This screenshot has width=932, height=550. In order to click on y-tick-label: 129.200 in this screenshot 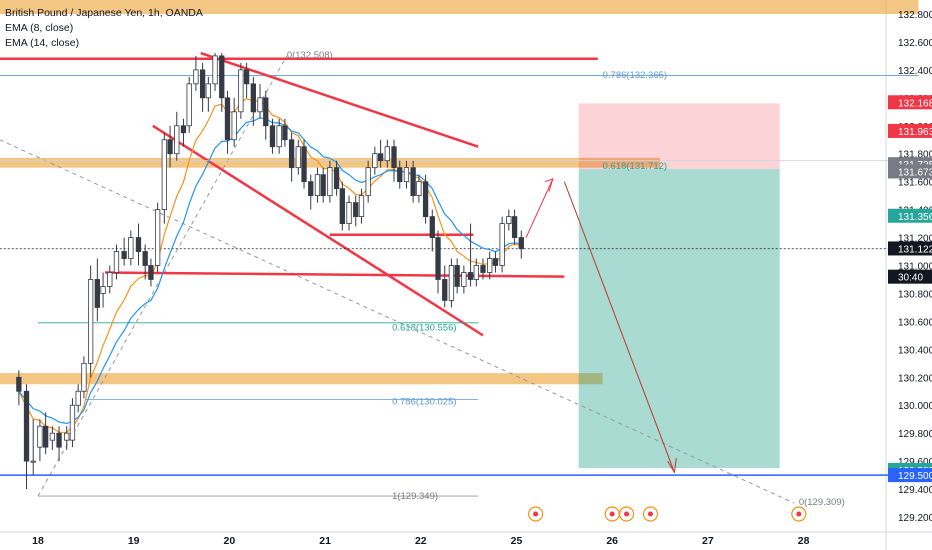, I will do `click(915, 518)`.